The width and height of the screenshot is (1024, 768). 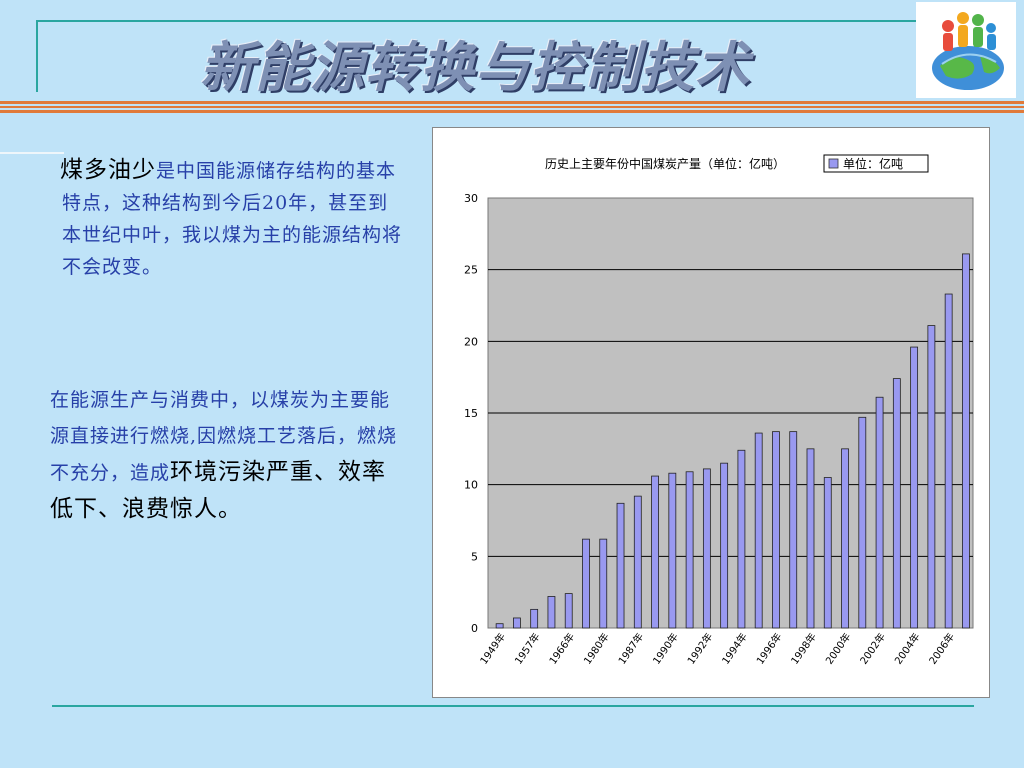 I want to click on x-tick-label: 2004年, so click(x=907, y=648).